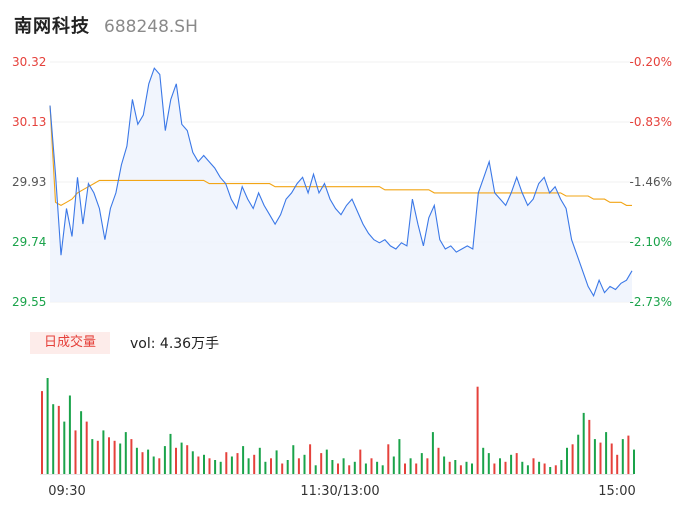 The height and width of the screenshot is (524, 686). I want to click on time-tick-label: 11:30/13:00, so click(339, 491).